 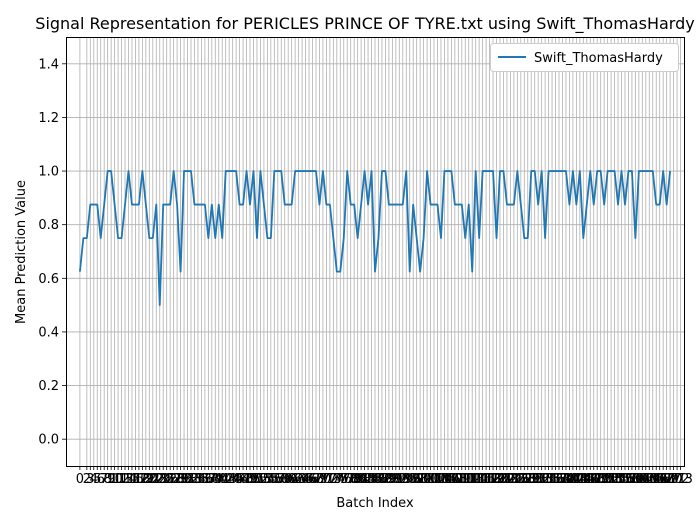 What do you see at coordinates (194, 479) in the screenshot?
I see `x-tick-label: 33` at bounding box center [194, 479].